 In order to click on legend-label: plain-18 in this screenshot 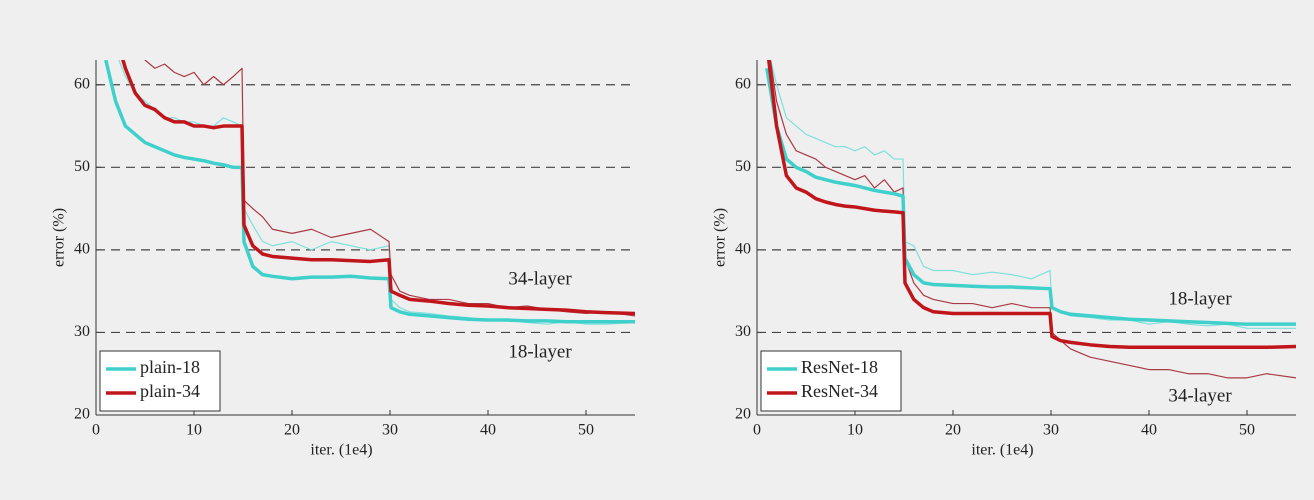, I will do `click(170, 367)`.